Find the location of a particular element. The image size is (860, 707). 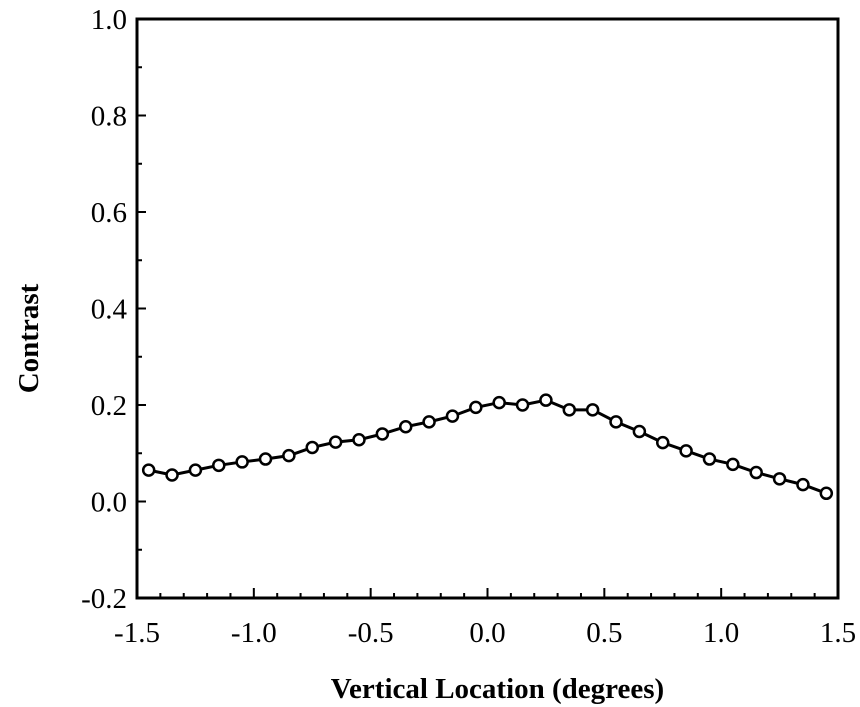

y-tick-label: 0.4 is located at coordinates (109, 310).